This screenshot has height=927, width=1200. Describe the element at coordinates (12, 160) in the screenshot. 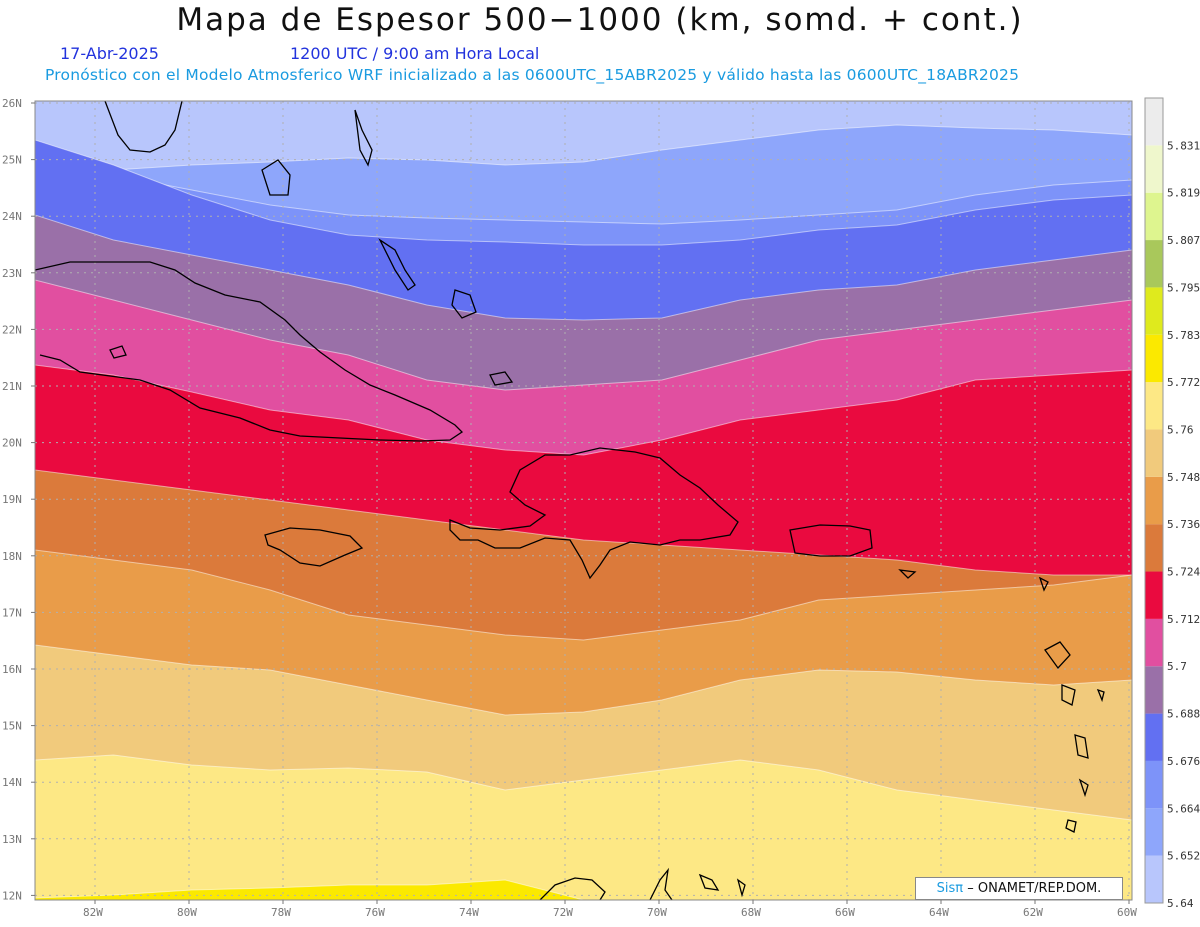

I see `lat-label: 25N` at that location.